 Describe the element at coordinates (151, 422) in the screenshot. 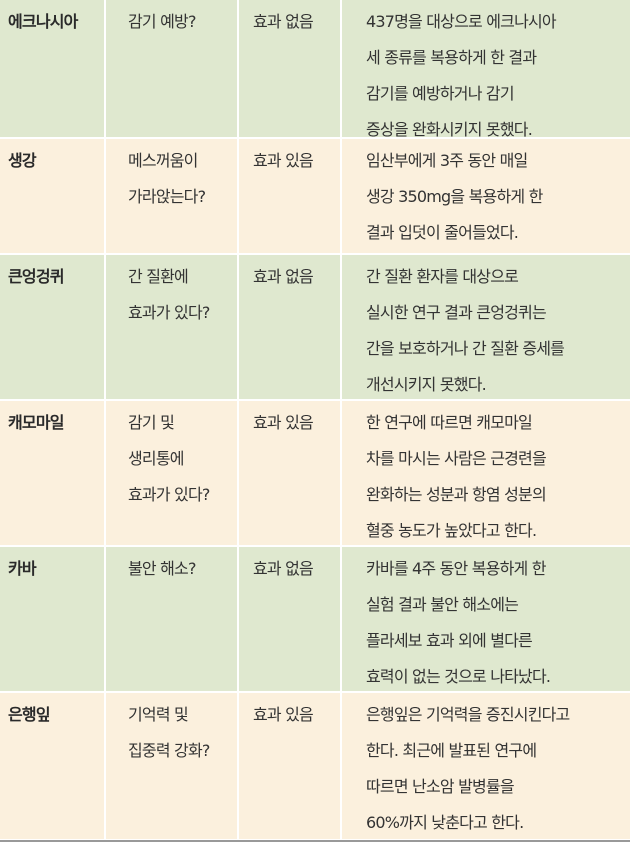

I see `claim-line: 감기 및` at that location.